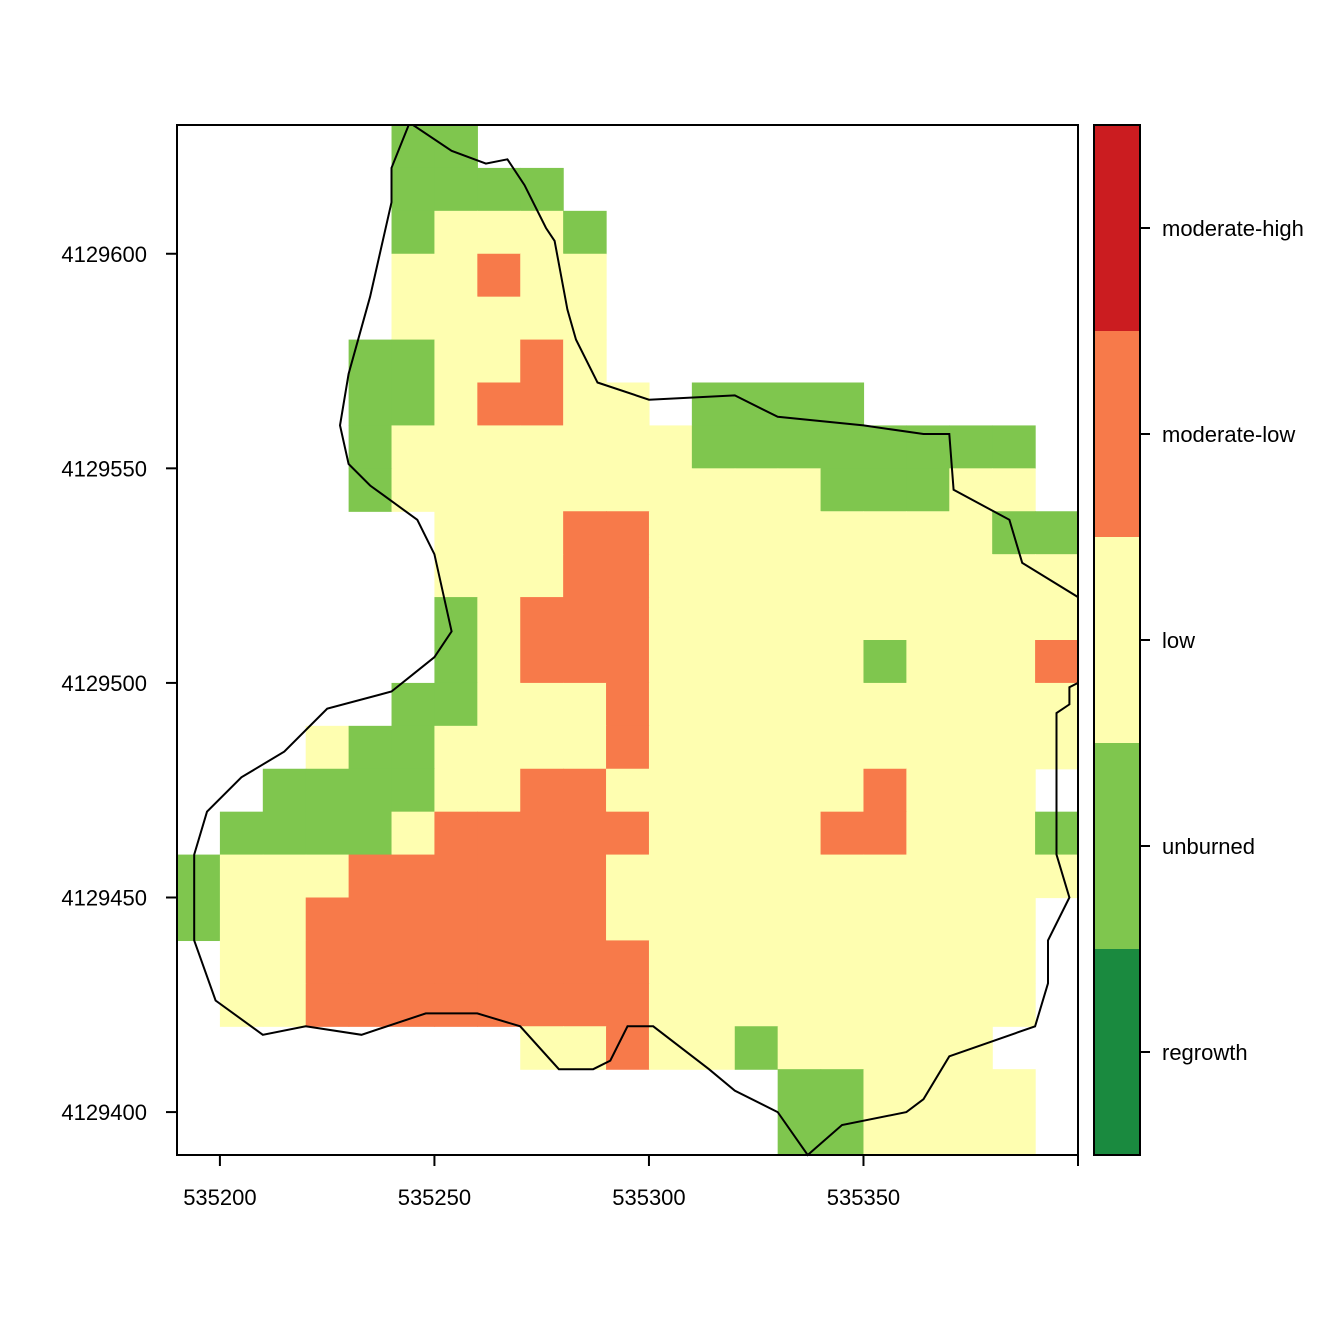  I want to click on legend-label-low: low, so click(1178, 640).